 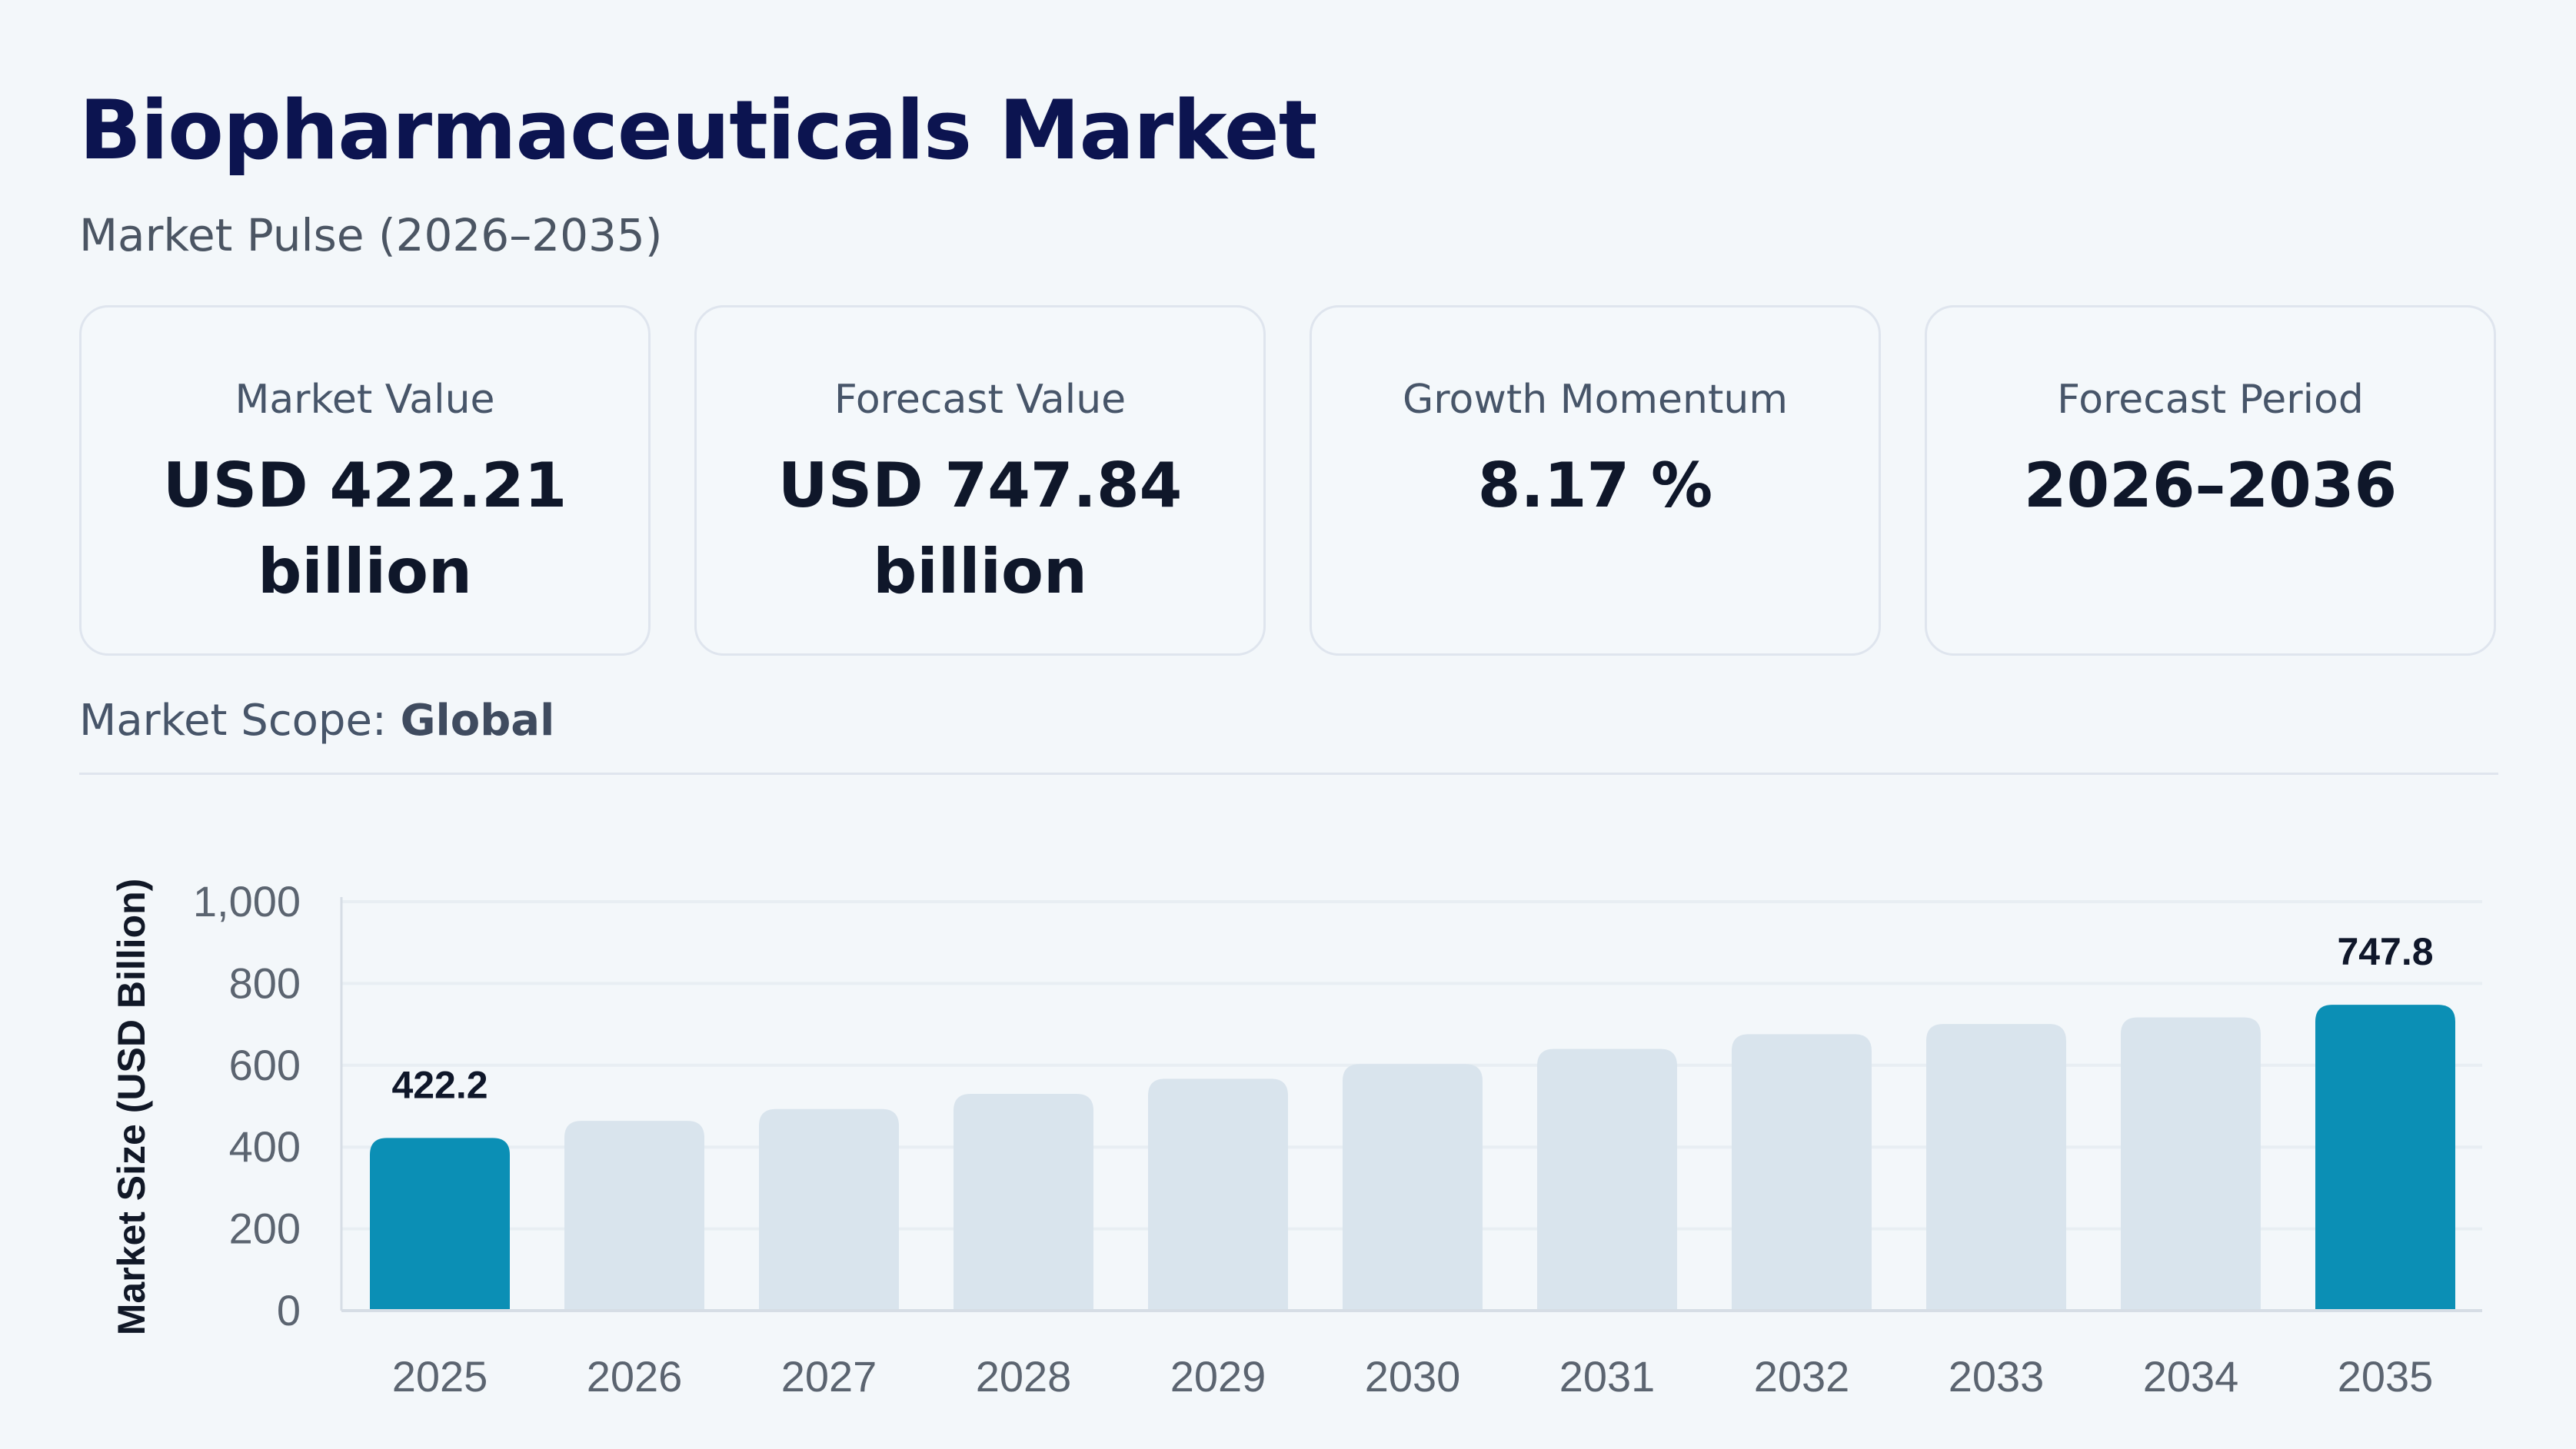 What do you see at coordinates (1997, 1377) in the screenshot?
I see `x-tick-label: 2033` at bounding box center [1997, 1377].